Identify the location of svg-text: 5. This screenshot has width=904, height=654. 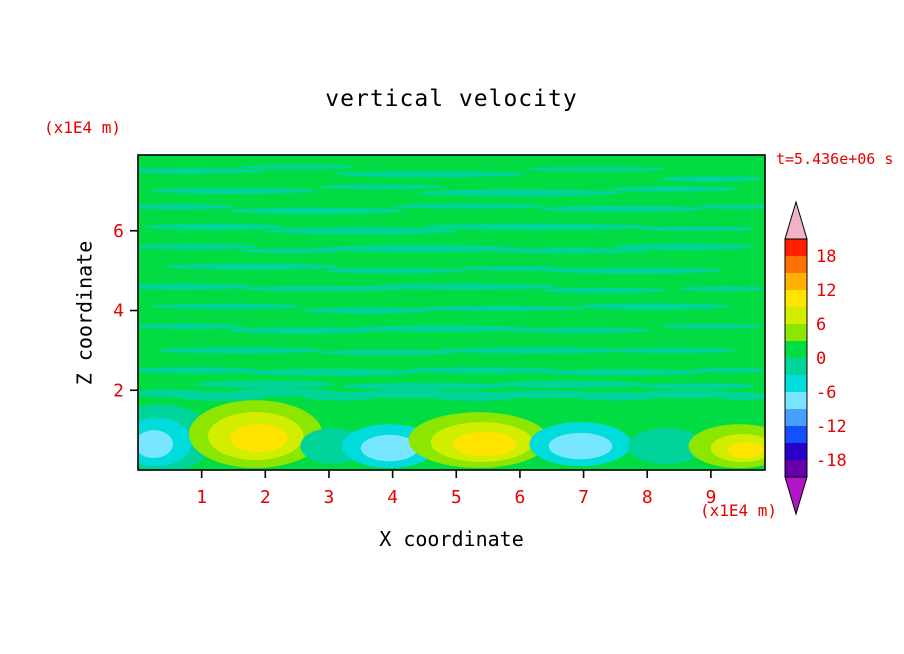
(456, 497).